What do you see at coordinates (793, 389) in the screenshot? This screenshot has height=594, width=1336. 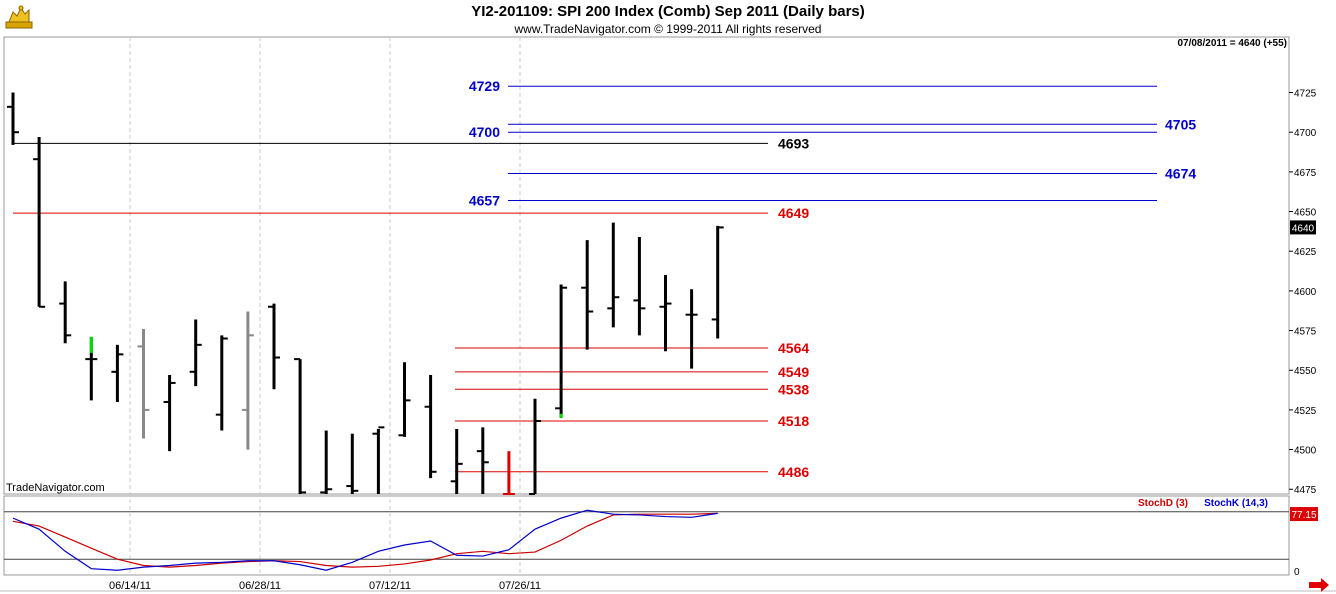 I see `level-label-4538: 4538` at bounding box center [793, 389].